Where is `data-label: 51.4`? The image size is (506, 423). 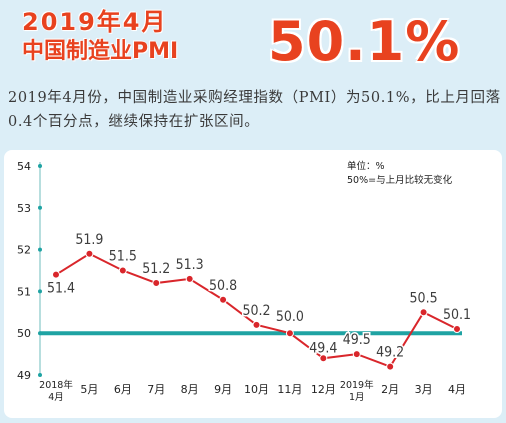 data-label: 51.4 is located at coordinates (61, 289).